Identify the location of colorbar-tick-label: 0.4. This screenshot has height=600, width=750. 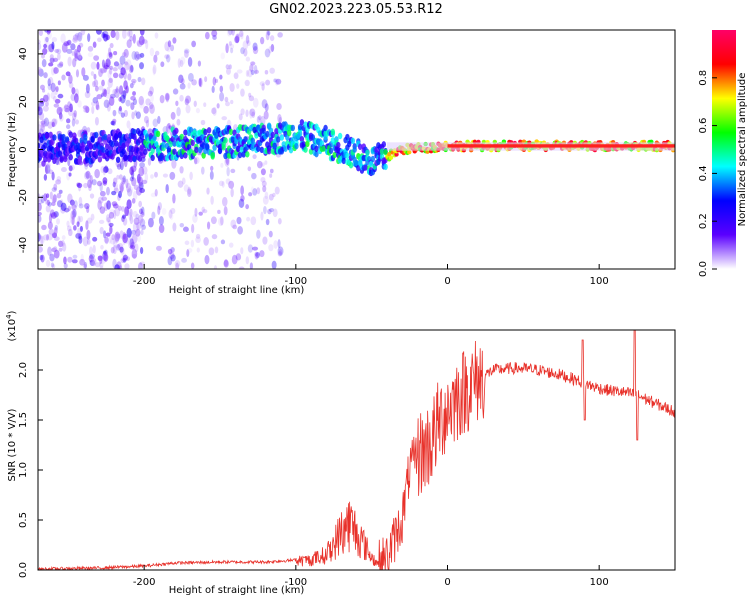
(703, 173).